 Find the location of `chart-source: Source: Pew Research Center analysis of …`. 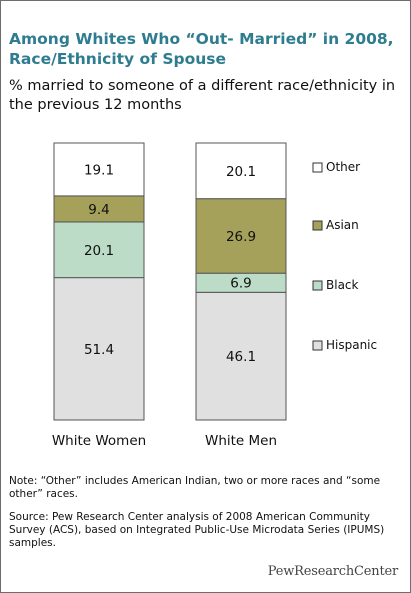

chart-source: Source: Pew Research Center analysis of … is located at coordinates (197, 530).